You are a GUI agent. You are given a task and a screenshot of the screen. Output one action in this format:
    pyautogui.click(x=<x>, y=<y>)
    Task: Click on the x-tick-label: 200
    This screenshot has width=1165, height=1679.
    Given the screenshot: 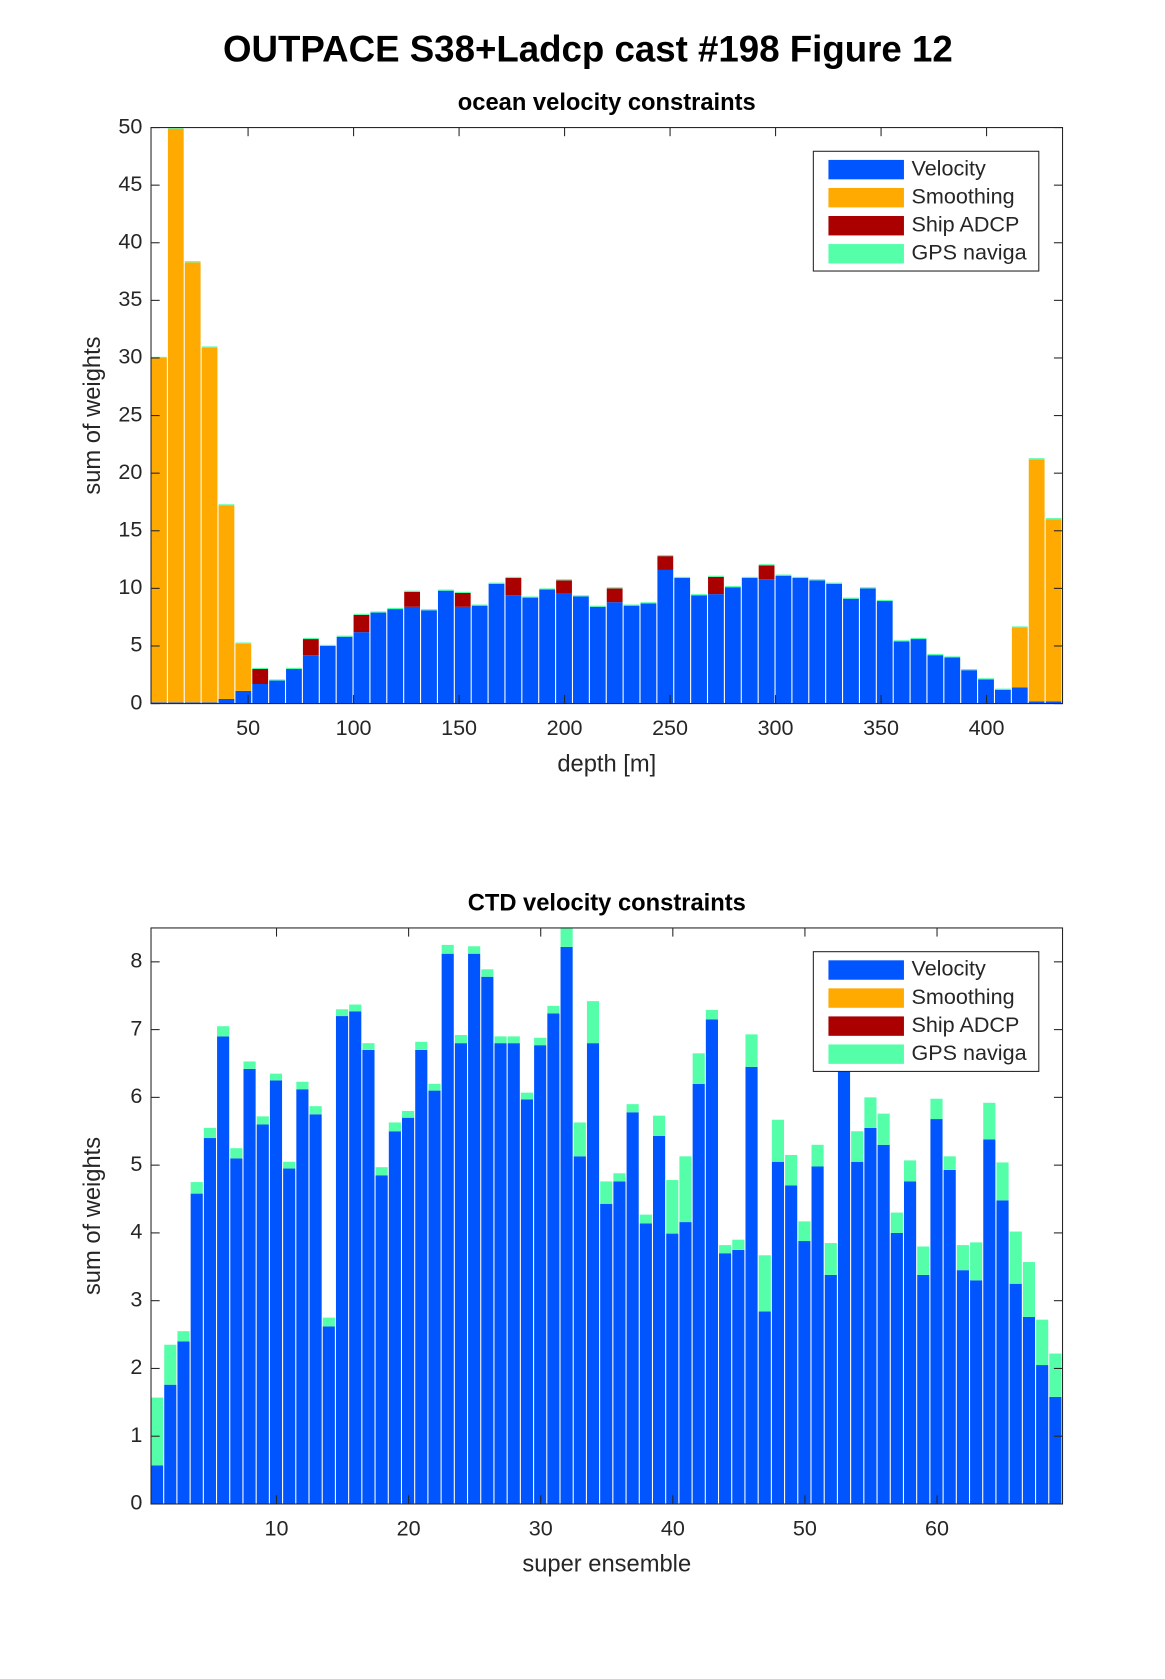 What is the action you would take?
    pyautogui.click(x=565, y=727)
    